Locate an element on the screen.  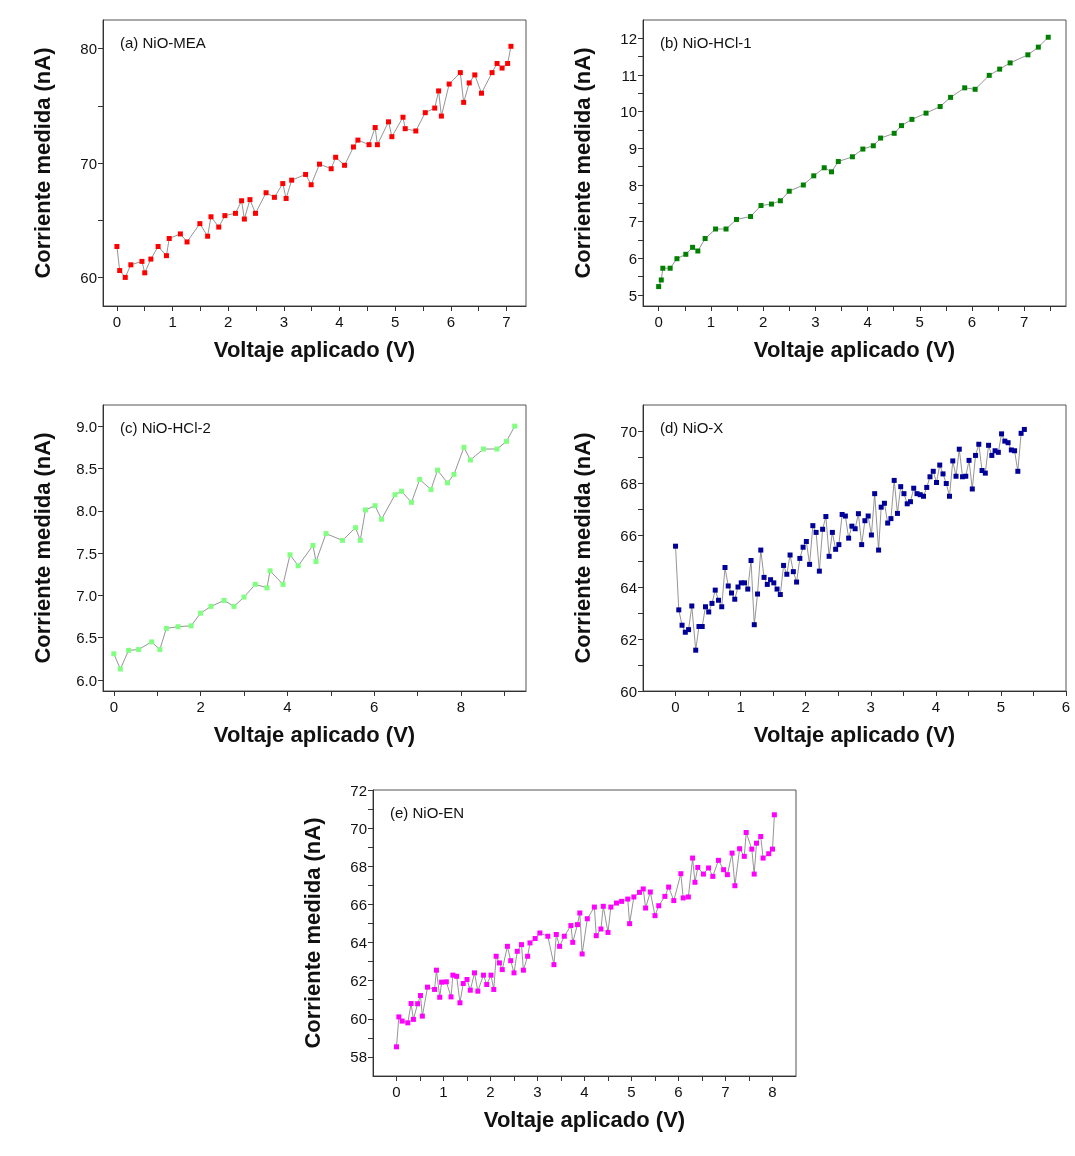
y-tick-label: 7.0 is located at coordinates (86, 595).